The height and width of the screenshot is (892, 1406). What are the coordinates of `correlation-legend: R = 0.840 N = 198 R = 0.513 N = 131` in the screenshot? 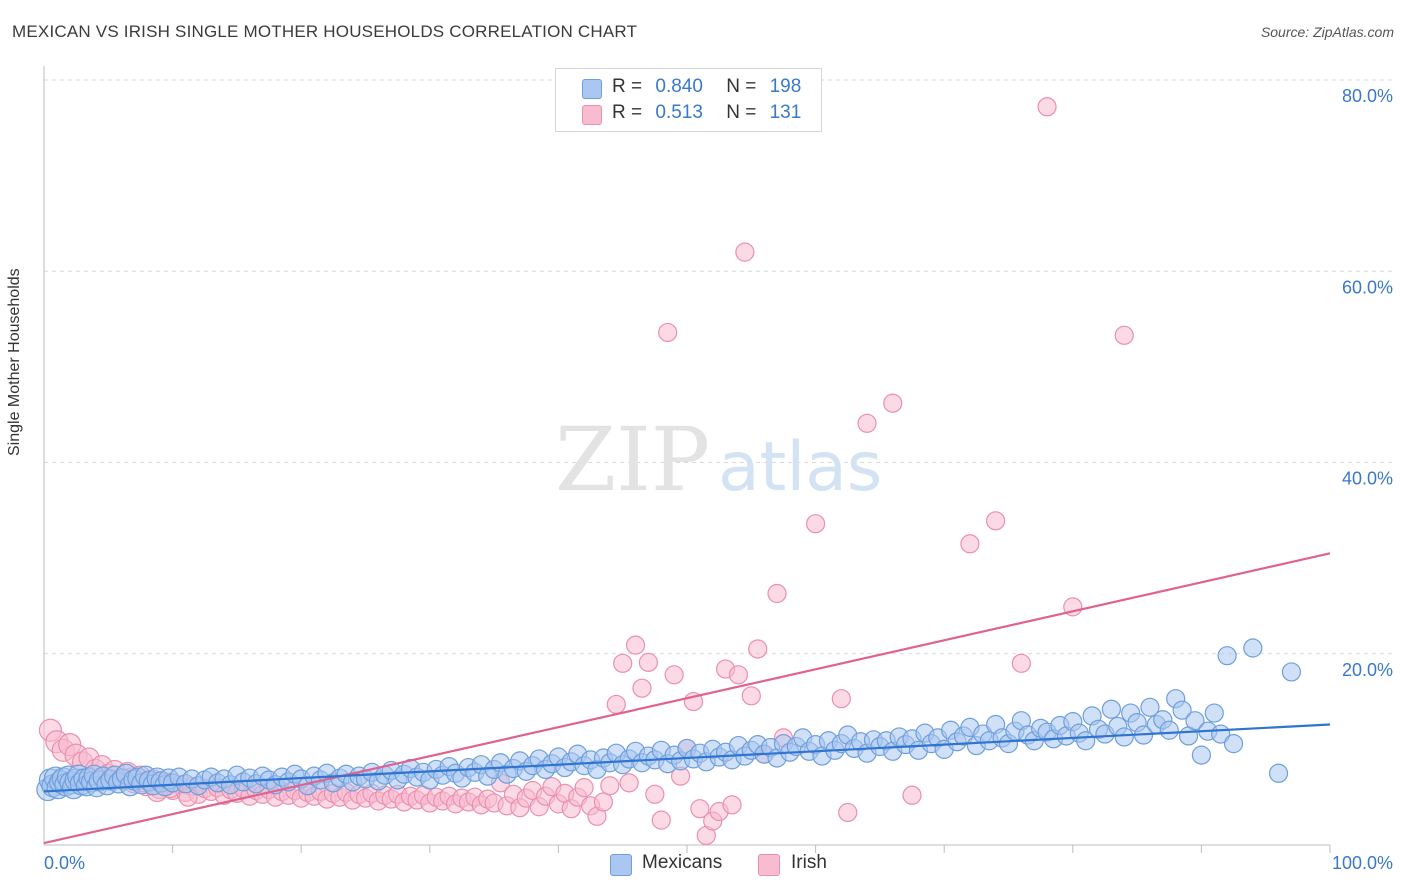 It's located at (688, 100).